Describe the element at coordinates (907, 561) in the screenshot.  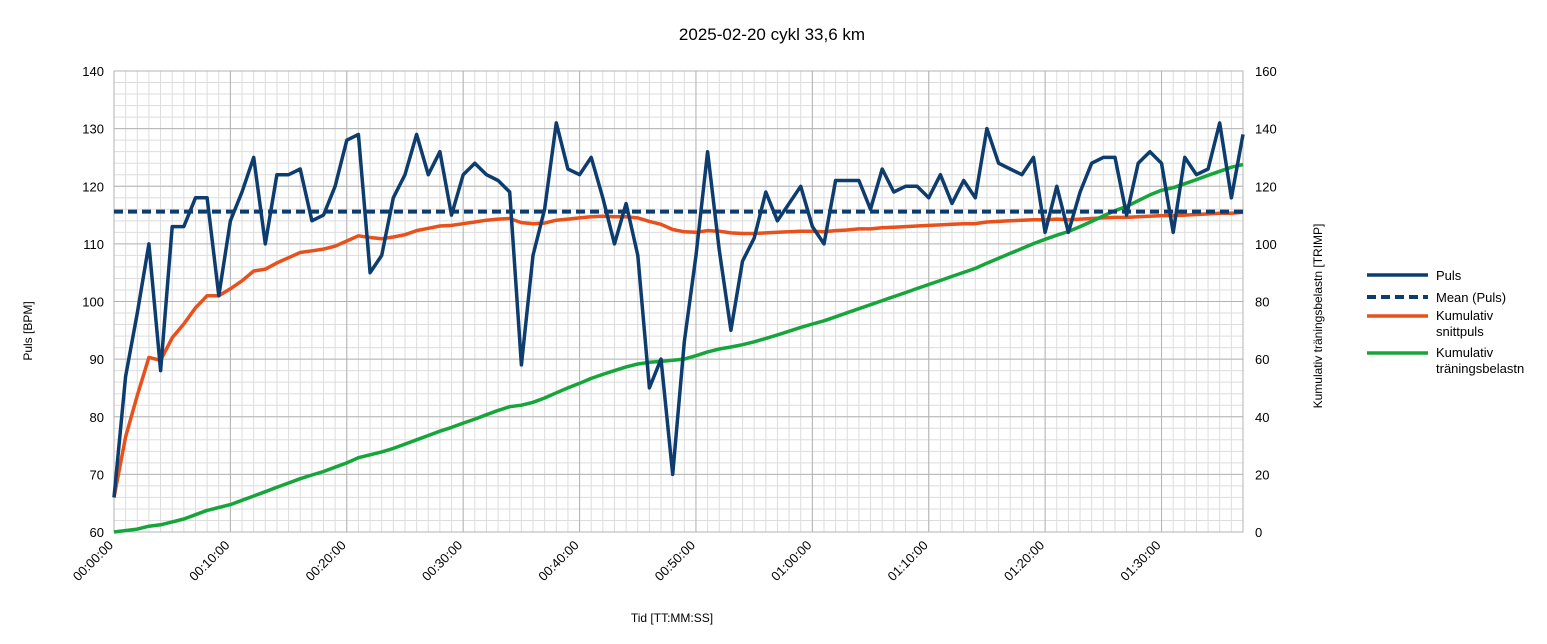
I see `x-tick-label: 01:10:00` at that location.